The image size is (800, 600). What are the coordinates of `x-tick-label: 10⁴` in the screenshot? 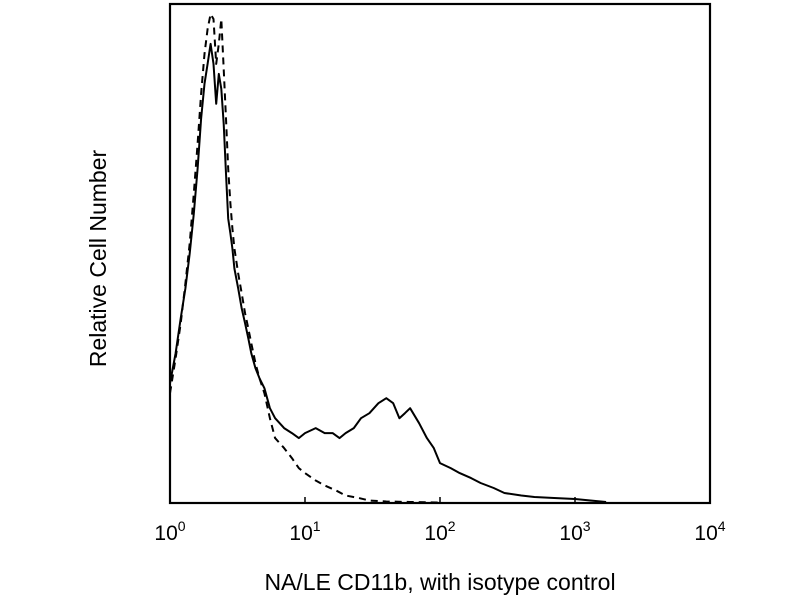 It's located at (709, 531).